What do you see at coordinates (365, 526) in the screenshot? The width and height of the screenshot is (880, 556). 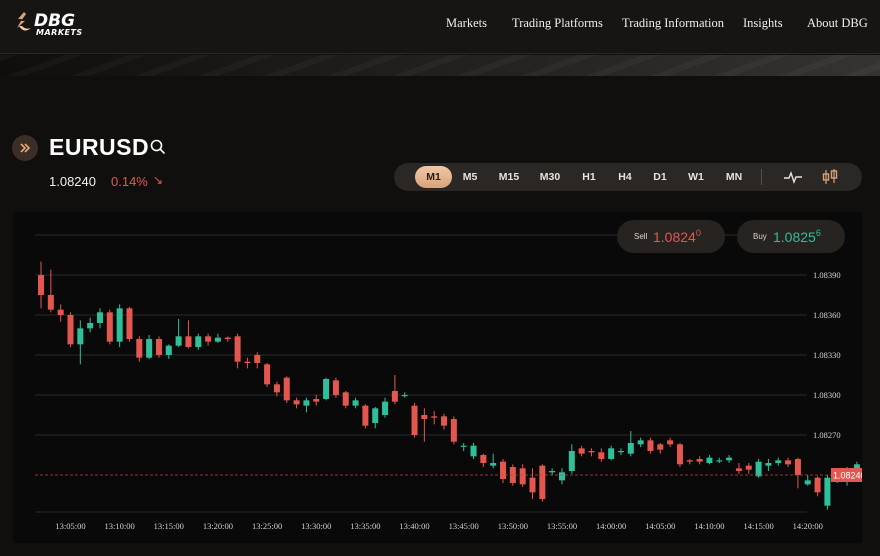 I see `x-tick-label: 13:35:00` at bounding box center [365, 526].